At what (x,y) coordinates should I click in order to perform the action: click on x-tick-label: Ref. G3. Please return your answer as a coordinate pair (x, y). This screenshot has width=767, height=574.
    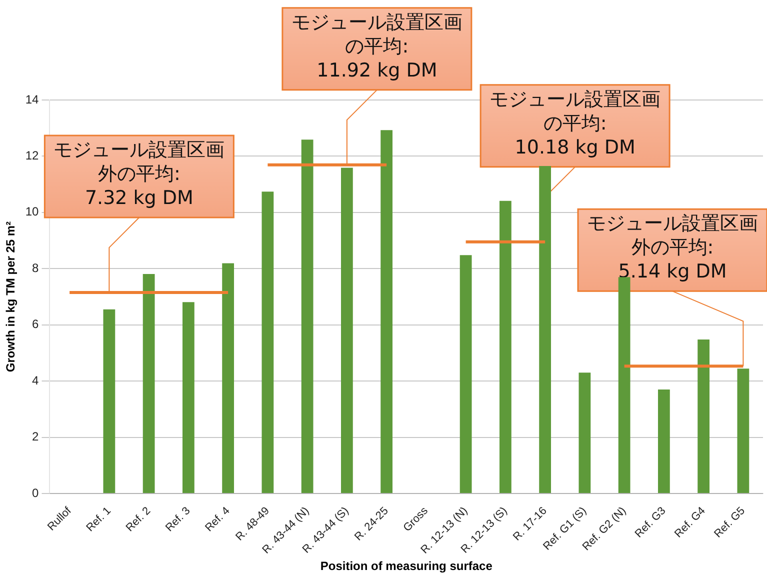
    Looking at the image, I should click on (650, 522).